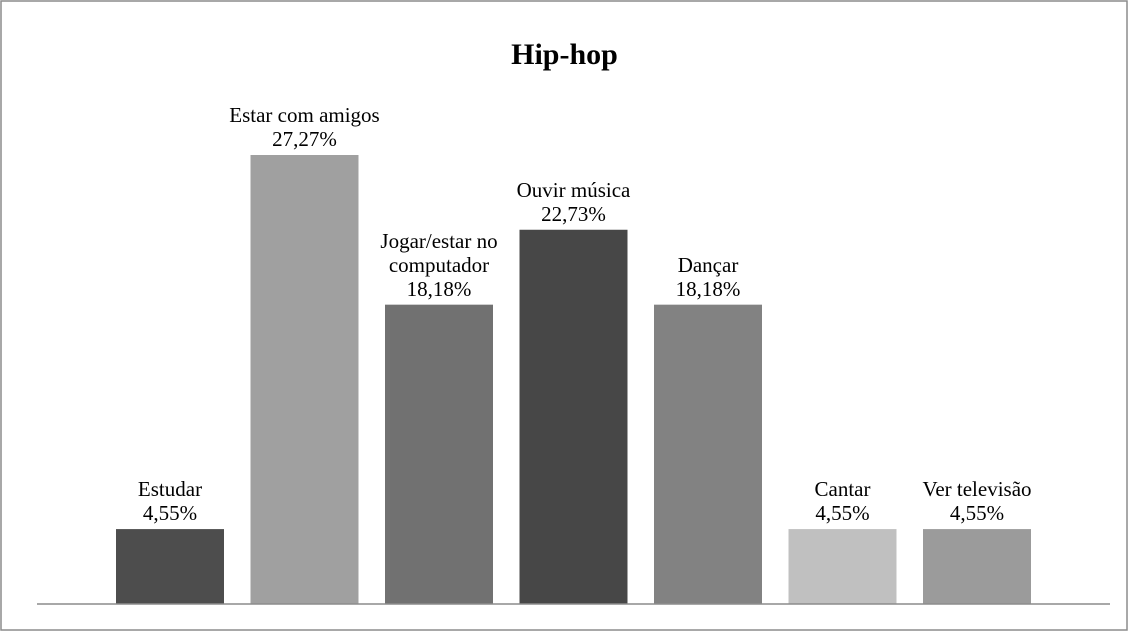 The image size is (1129, 632). I want to click on data-label: Dançar 18,18%, so click(708, 277).